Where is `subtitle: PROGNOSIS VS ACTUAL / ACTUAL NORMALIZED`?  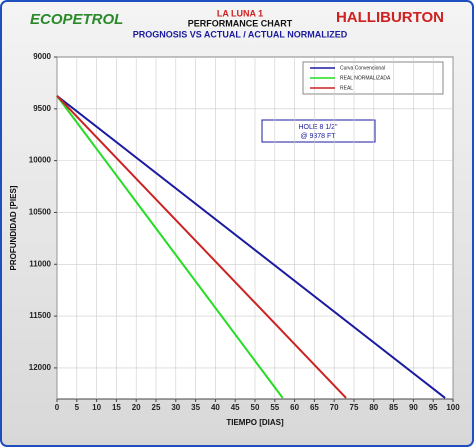
subtitle: PROGNOSIS VS ACTUAL / ACTUAL NORMALIZED is located at coordinates (240, 34).